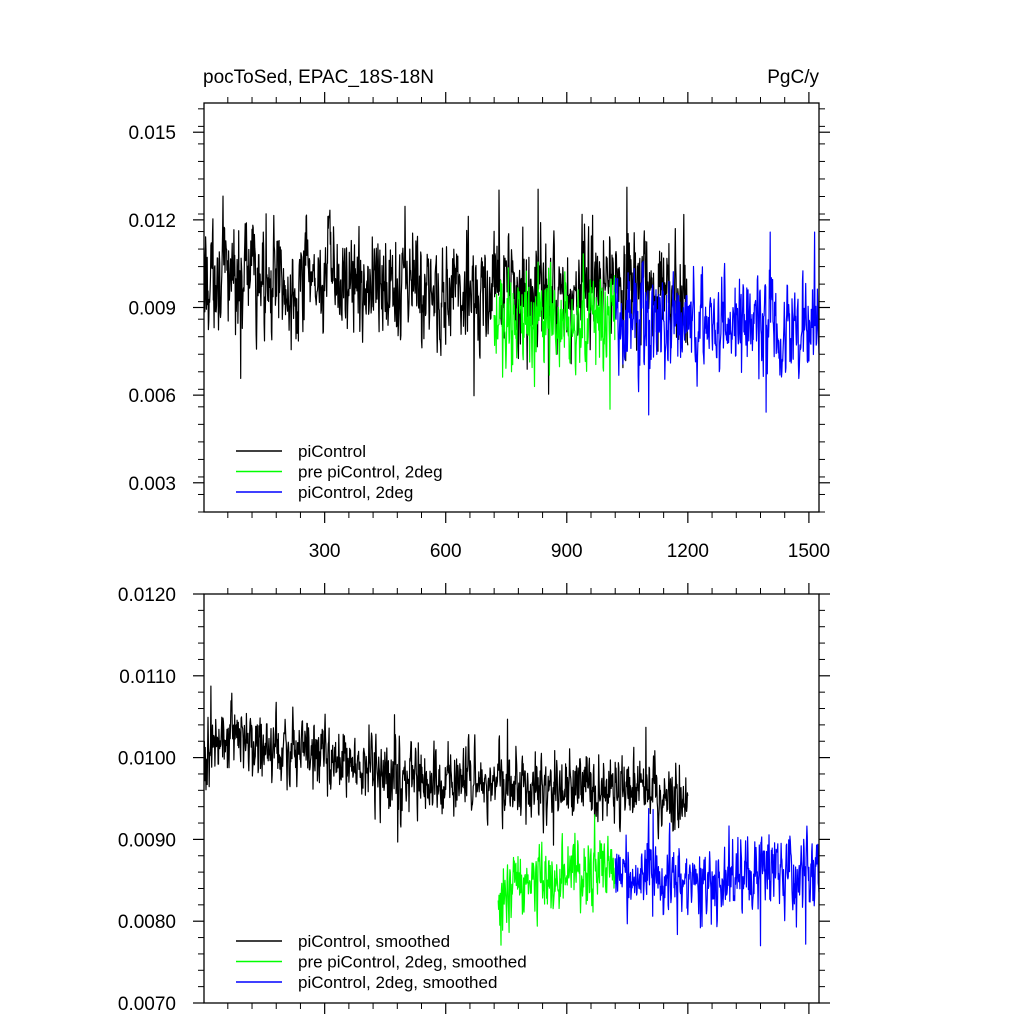 This screenshot has width=1024, height=1024. I want to click on x-tick-label: 1200, so click(688, 551).